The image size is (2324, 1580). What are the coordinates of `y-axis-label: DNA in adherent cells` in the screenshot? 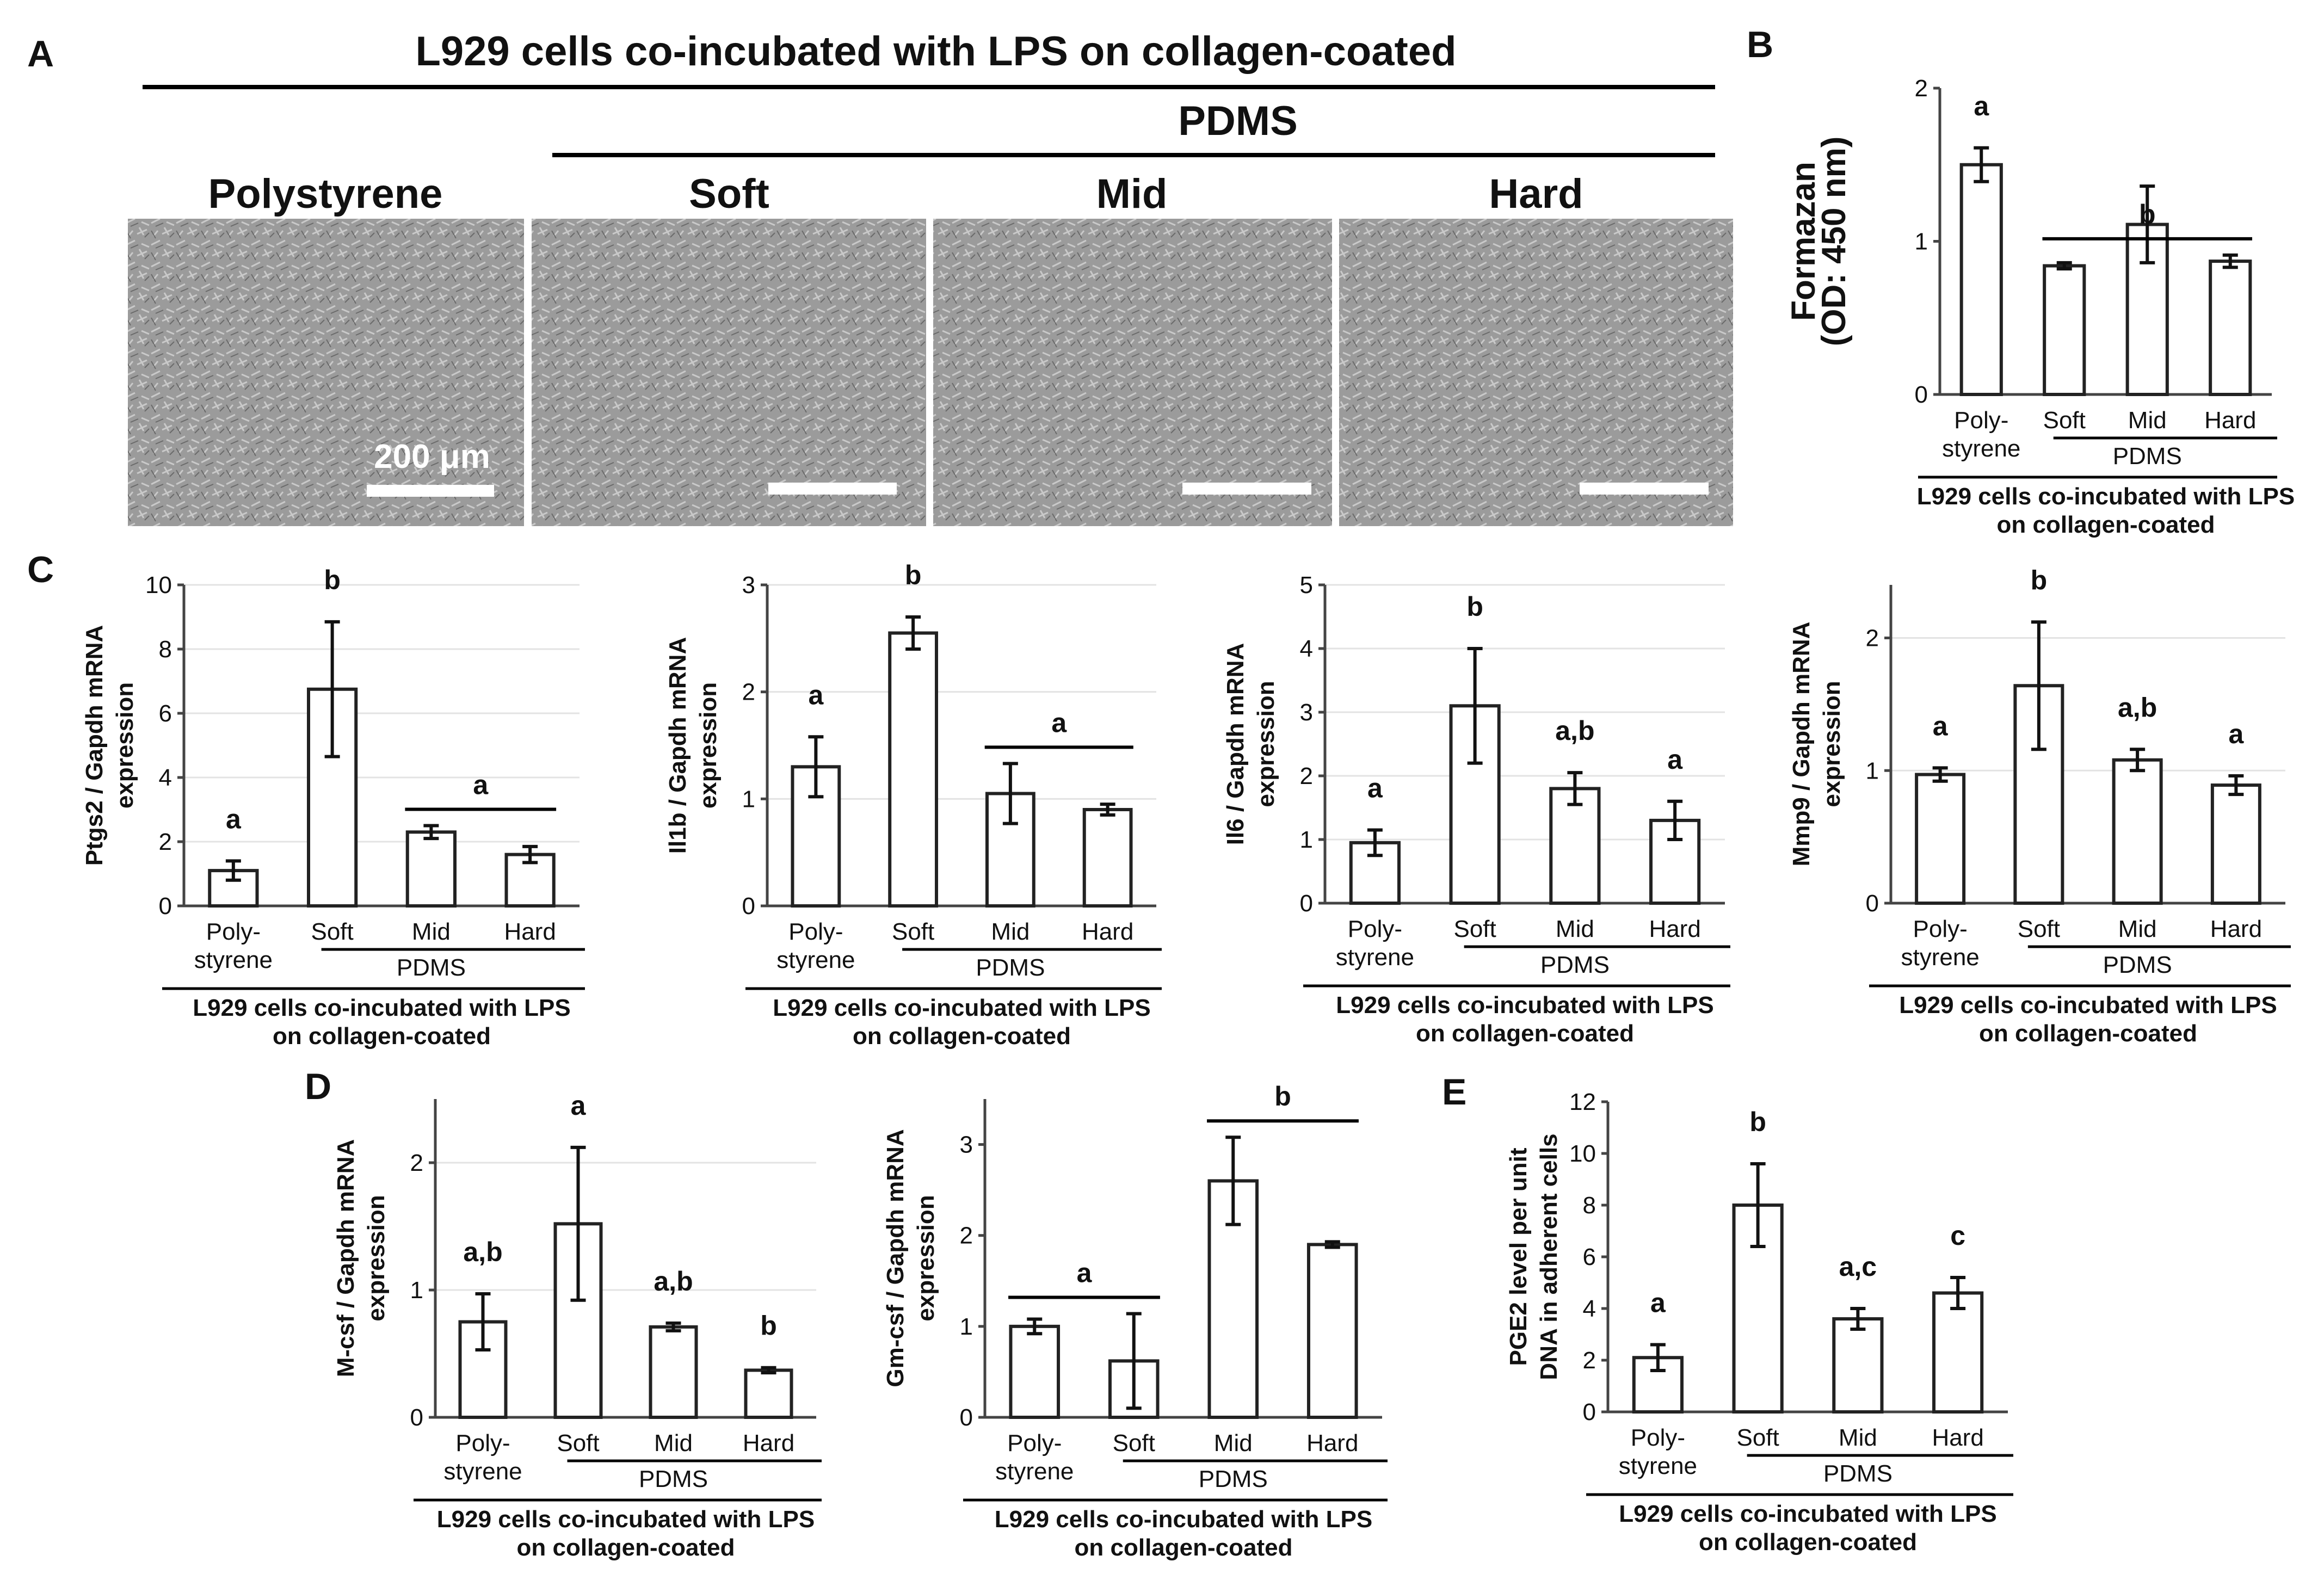 It's located at (1549, 1256).